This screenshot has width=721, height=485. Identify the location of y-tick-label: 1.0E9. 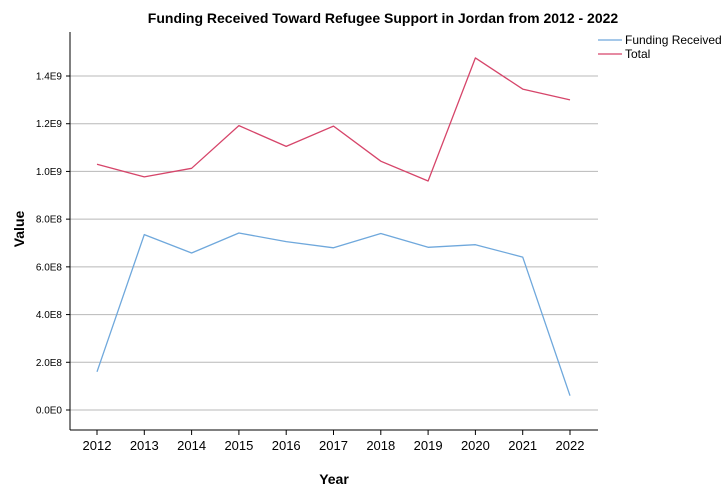
(49, 172).